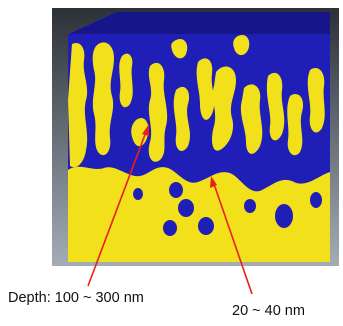  Describe the element at coordinates (268, 311) in the screenshot. I see `width-label: 20 ~ 40 nm` at that location.